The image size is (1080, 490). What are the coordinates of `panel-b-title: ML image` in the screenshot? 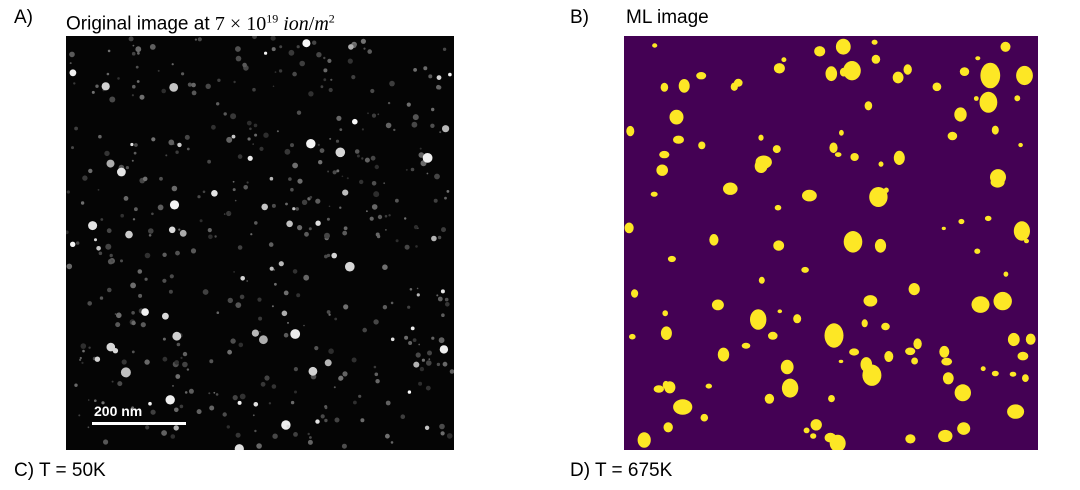 It's located at (667, 17).